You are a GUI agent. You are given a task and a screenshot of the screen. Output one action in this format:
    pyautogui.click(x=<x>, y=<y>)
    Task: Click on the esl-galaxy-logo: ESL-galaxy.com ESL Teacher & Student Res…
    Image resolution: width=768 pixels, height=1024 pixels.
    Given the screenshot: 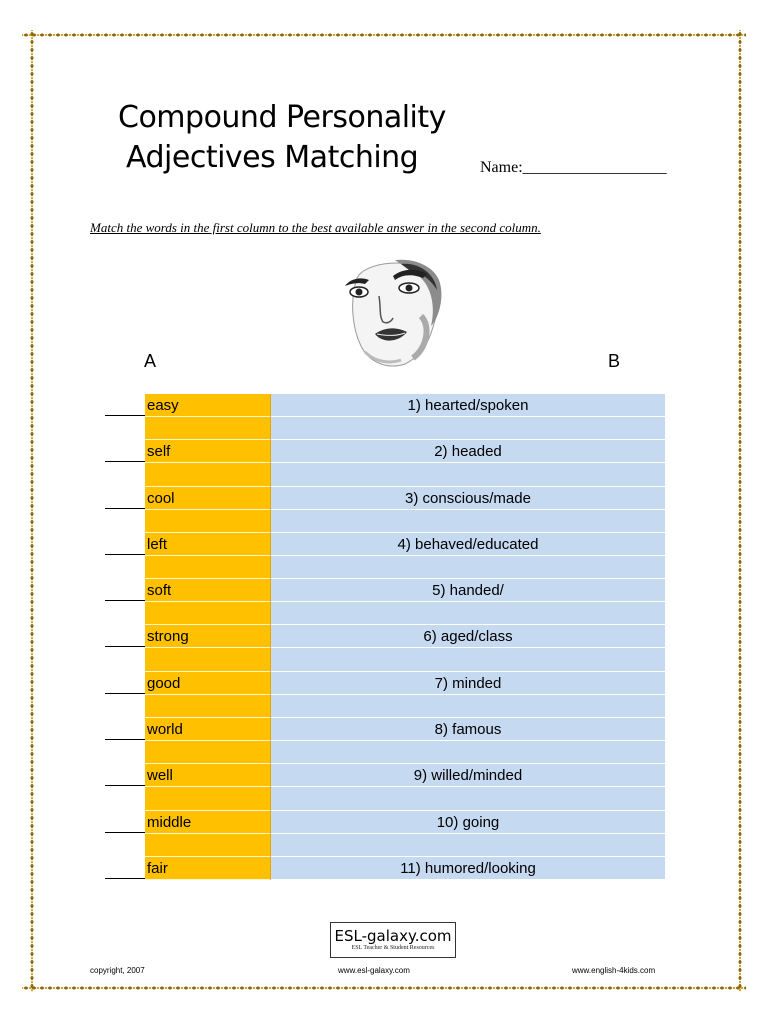 What is the action you would take?
    pyautogui.click(x=393, y=940)
    